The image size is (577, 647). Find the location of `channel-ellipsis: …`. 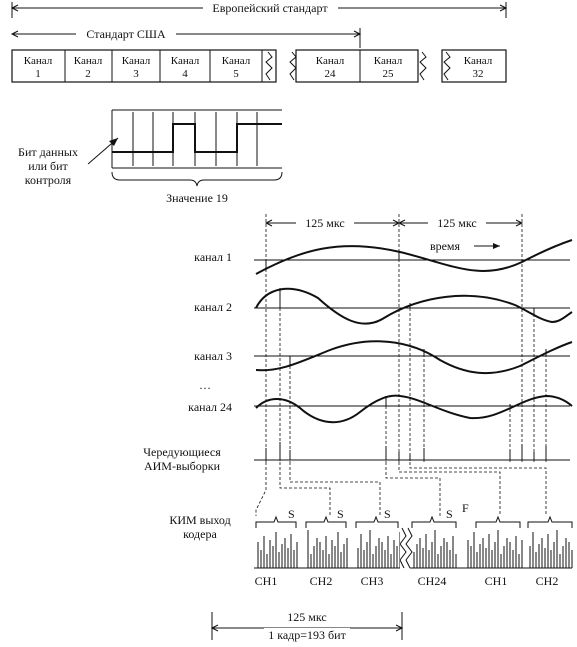

channel-ellipsis: … is located at coordinates (205, 385).